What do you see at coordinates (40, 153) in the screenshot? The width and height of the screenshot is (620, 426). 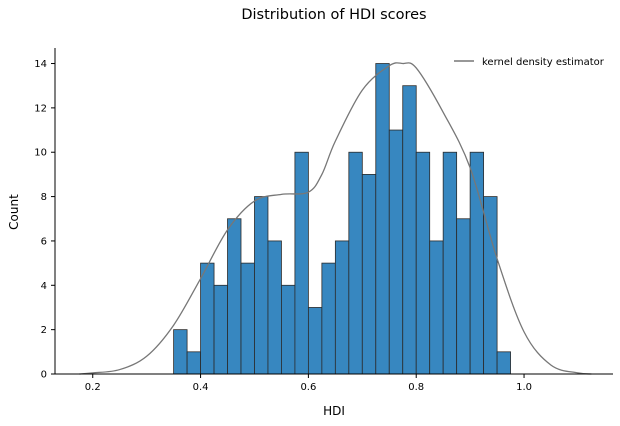 I see `y-tick-label: 10` at bounding box center [40, 153].